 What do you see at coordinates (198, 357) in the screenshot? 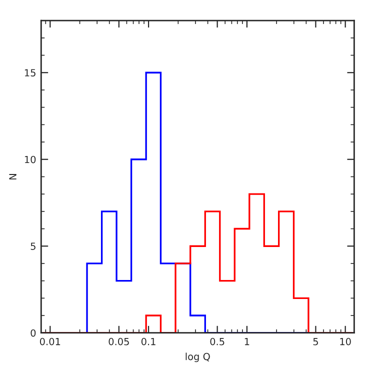
I see `x-axis-title: log Q` at bounding box center [198, 357].